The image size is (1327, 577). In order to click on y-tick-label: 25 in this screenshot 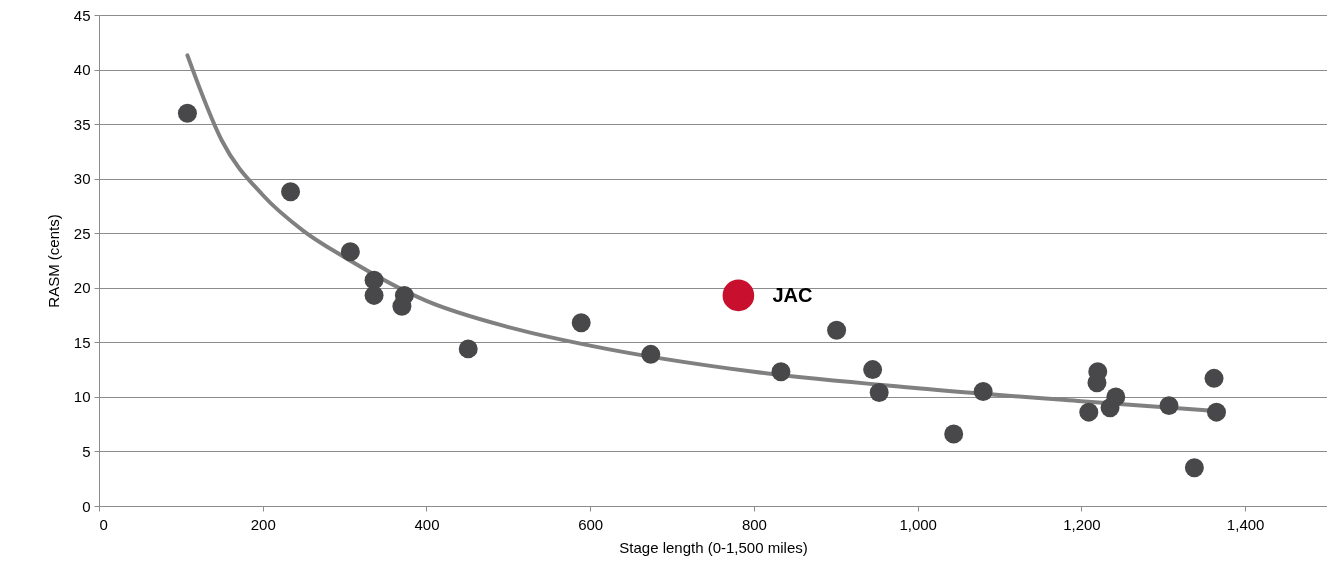, I will do `click(82, 233)`.